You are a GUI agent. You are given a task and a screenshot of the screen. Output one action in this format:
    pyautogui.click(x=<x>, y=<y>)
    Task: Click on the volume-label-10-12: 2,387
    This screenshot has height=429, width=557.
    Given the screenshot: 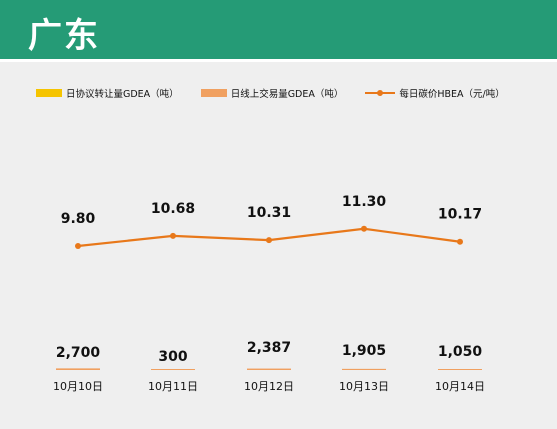 What is the action you would take?
    pyautogui.click(x=269, y=348)
    